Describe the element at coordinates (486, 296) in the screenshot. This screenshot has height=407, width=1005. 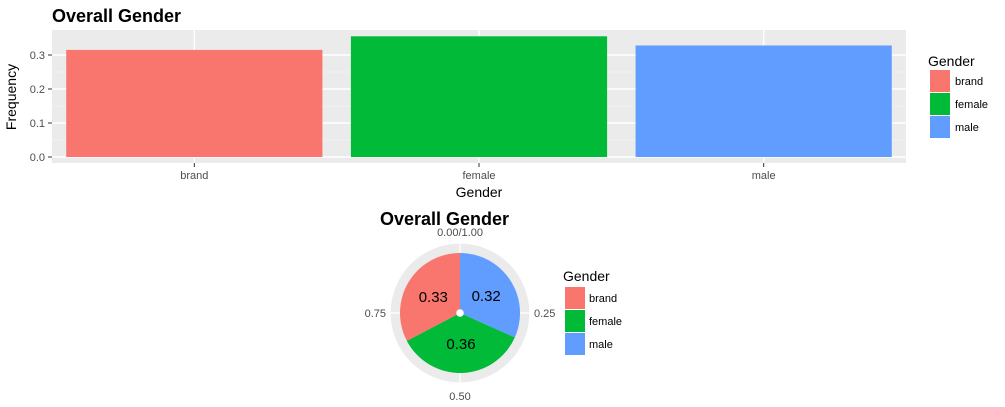
I see `pie-slice-label-male: 0.32` at that location.